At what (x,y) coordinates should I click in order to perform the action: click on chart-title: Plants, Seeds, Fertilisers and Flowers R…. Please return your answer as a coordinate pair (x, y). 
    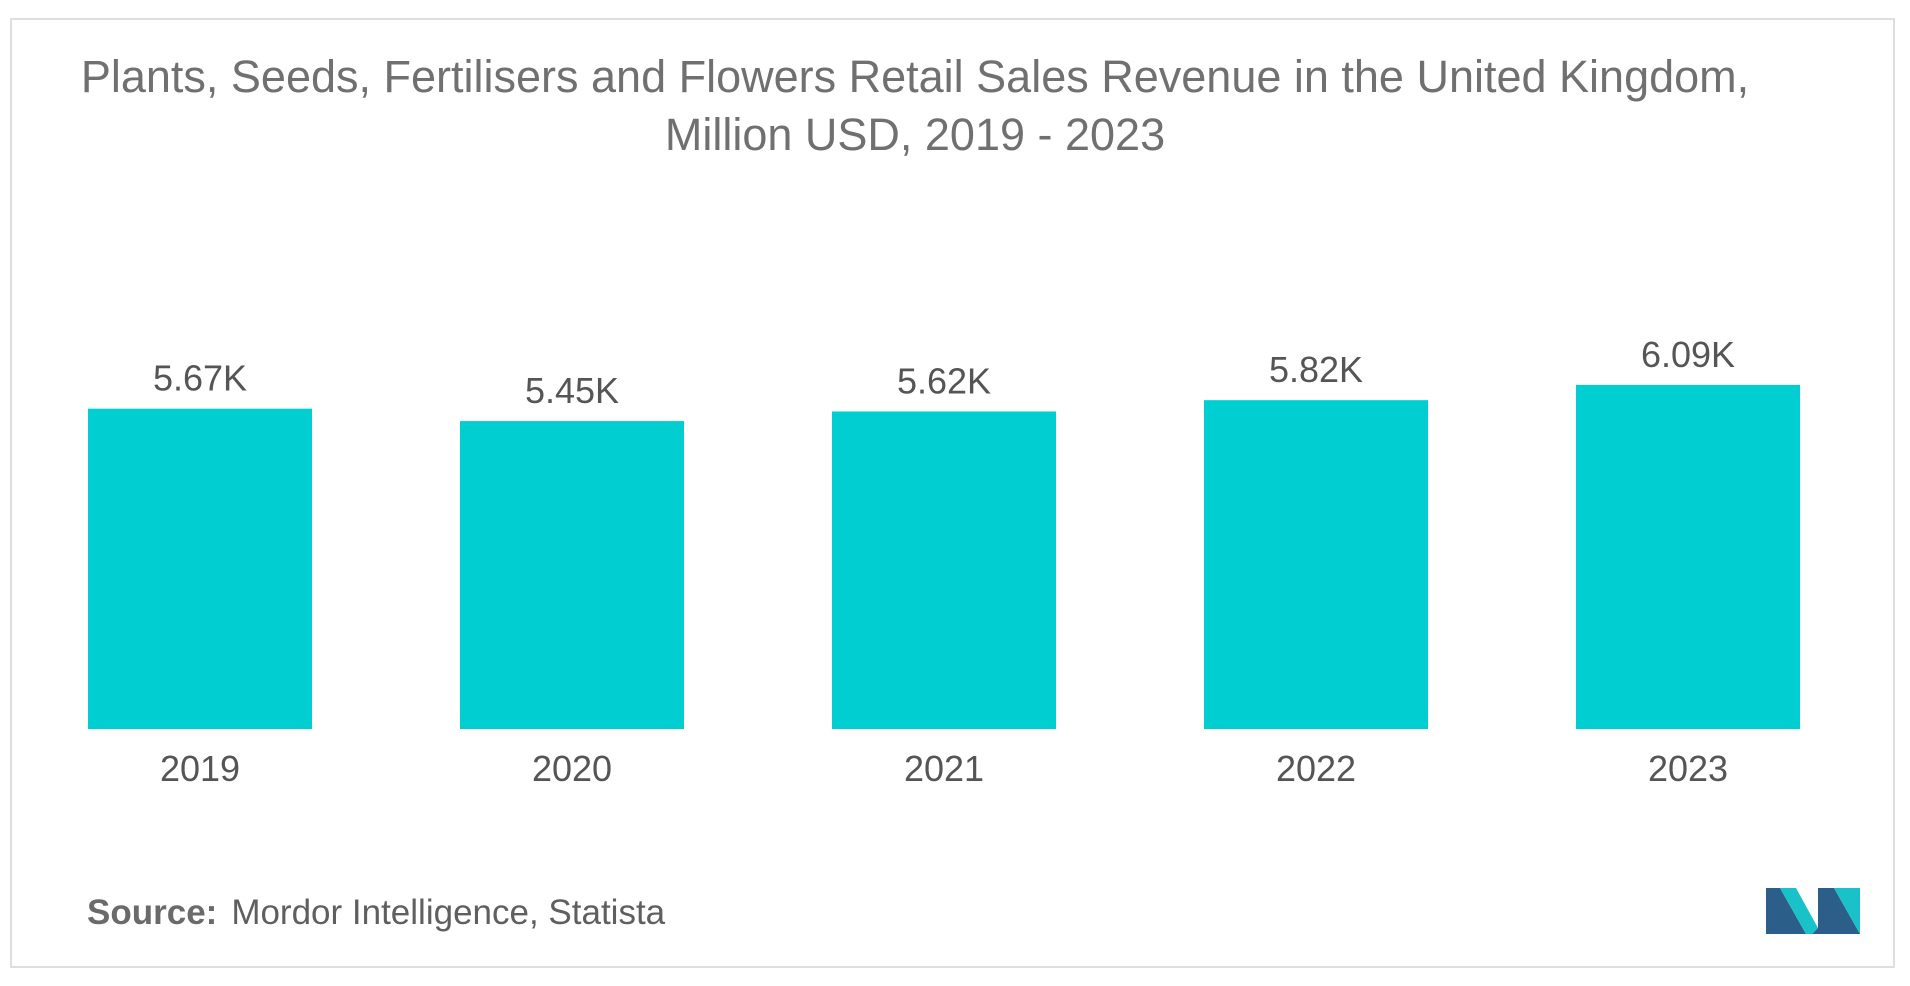
    Looking at the image, I should click on (915, 105).